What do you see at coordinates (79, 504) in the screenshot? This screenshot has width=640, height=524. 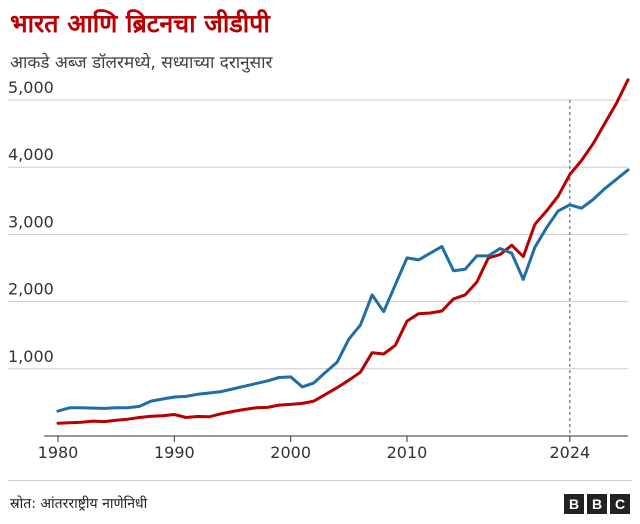 I see `source-note: स्रोत: आंतरराष्ट्रीय नाणेनिधी` at bounding box center [79, 504].